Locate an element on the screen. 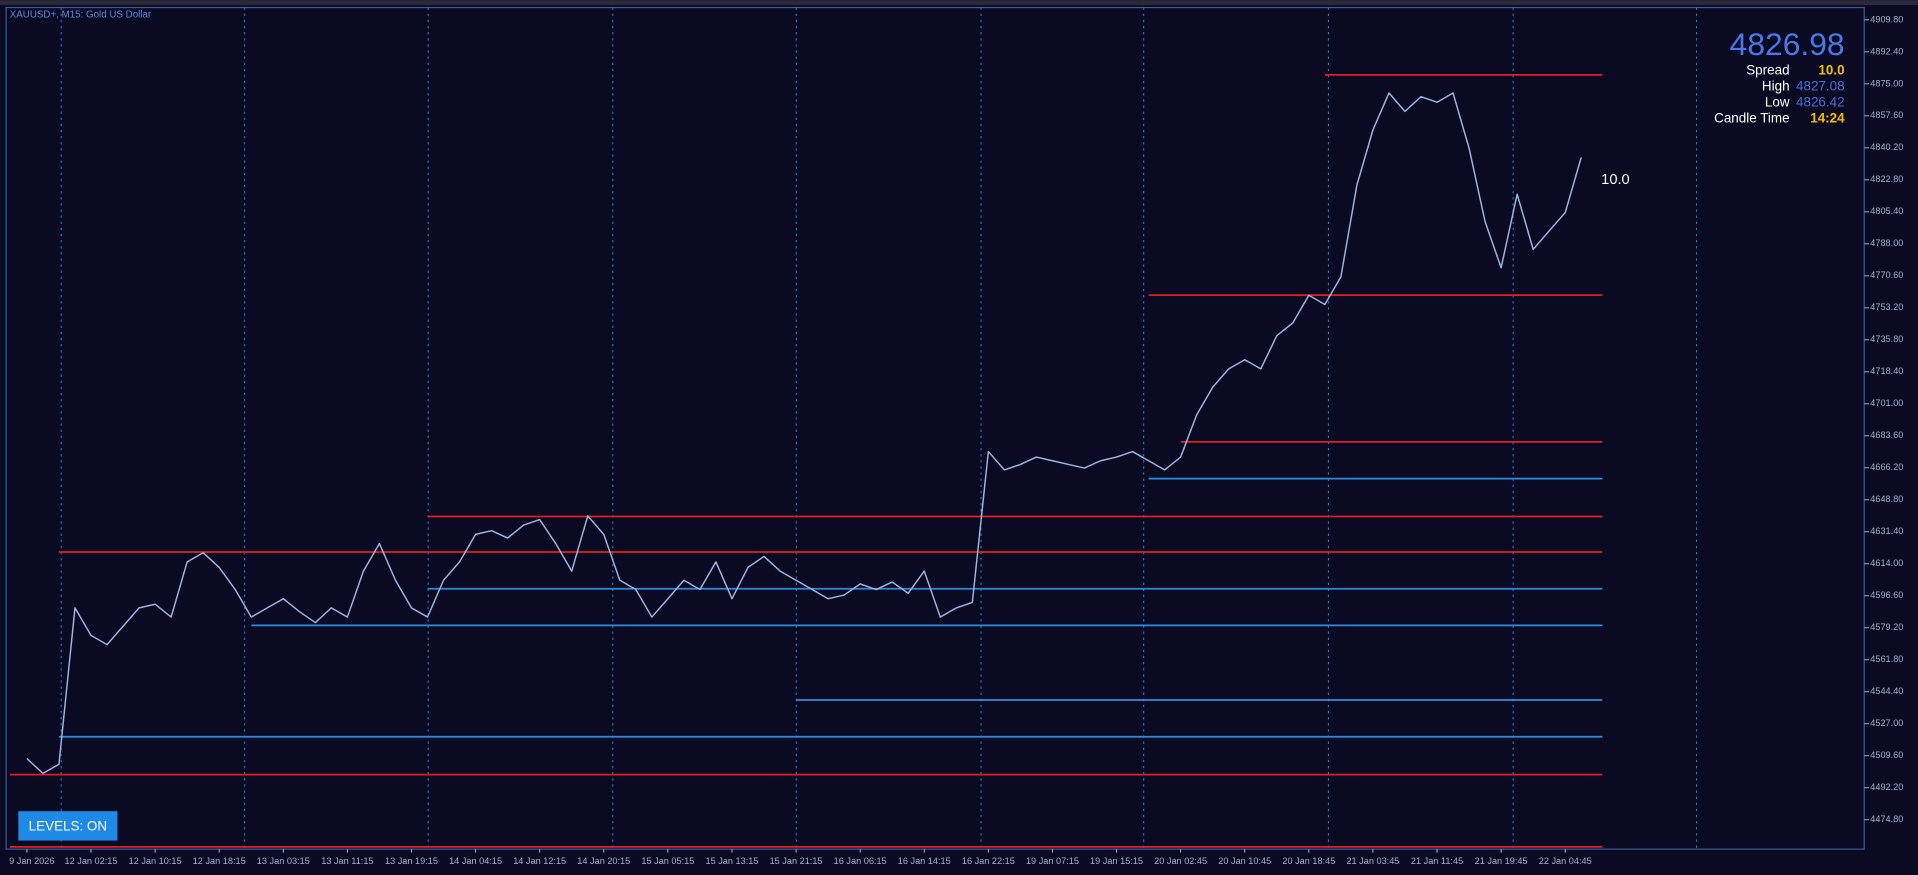 Image resolution: width=1918 pixels, height=875 pixels. y-tick-label: 4492.20 is located at coordinates (1886, 787).